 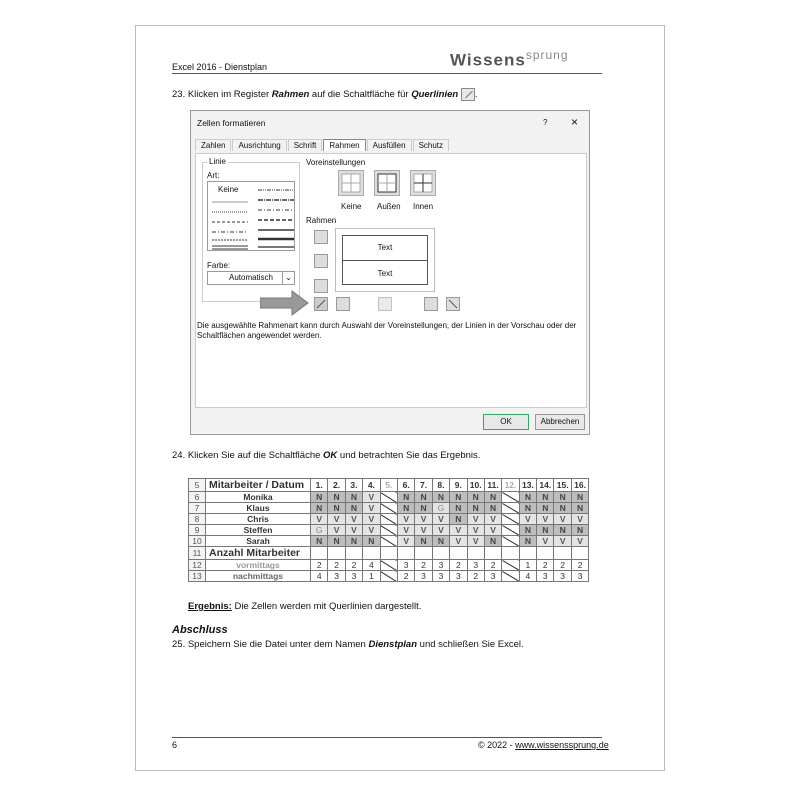 I want to click on header-title: Excel 2016 - Dienstplan, so click(x=220, y=67).